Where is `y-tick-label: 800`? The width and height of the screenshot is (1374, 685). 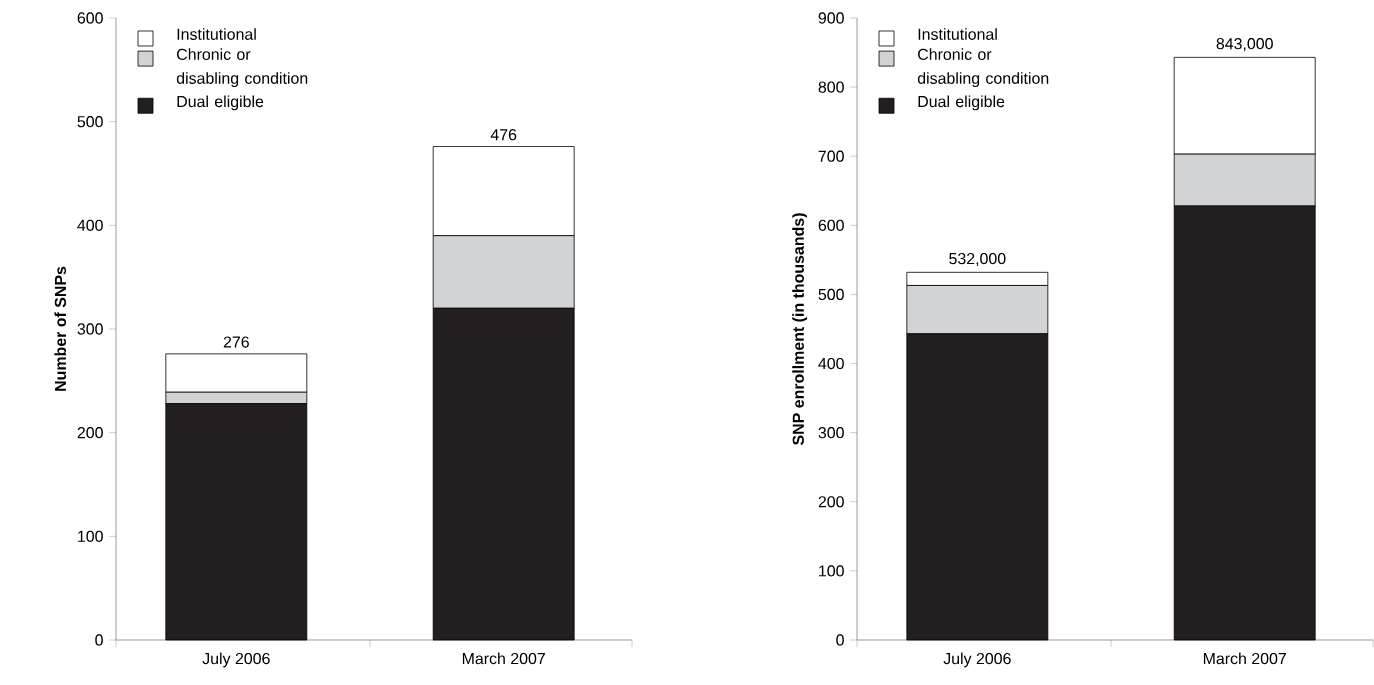 y-tick-label: 800 is located at coordinates (831, 87).